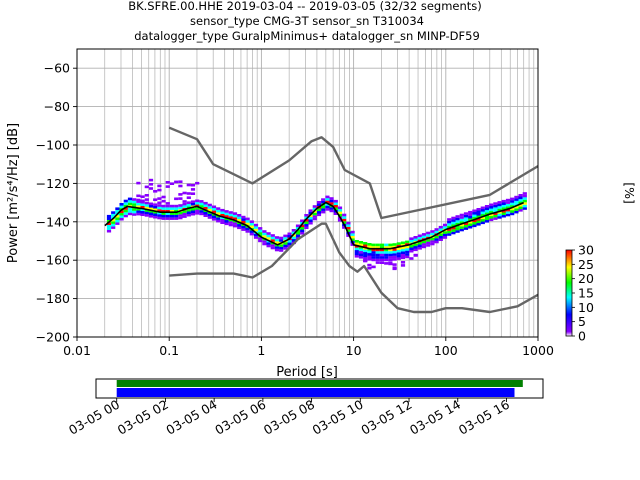 Image resolution: width=640 pixels, height=480 pixels. Describe the element at coordinates (582, 336) in the screenshot. I see `colorbar-tick-label: 0` at that location.